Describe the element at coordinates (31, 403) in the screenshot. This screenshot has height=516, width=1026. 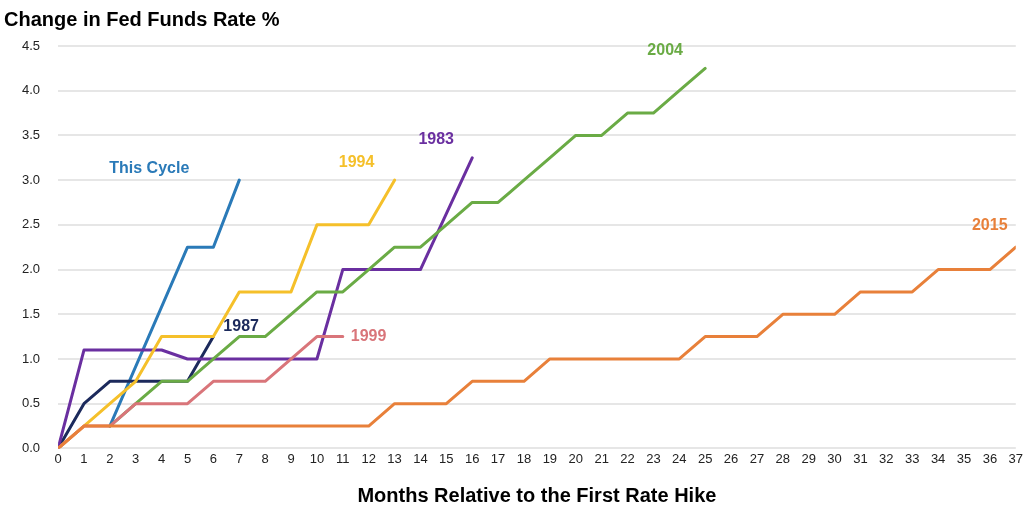
I see `y-tick-label: 0.5` at that location.